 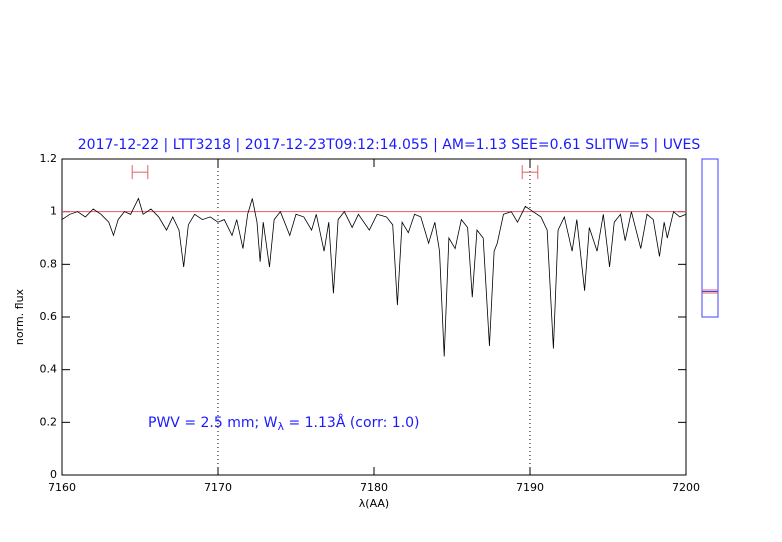 I want to click on annotation-subscript: λ, so click(x=281, y=426).